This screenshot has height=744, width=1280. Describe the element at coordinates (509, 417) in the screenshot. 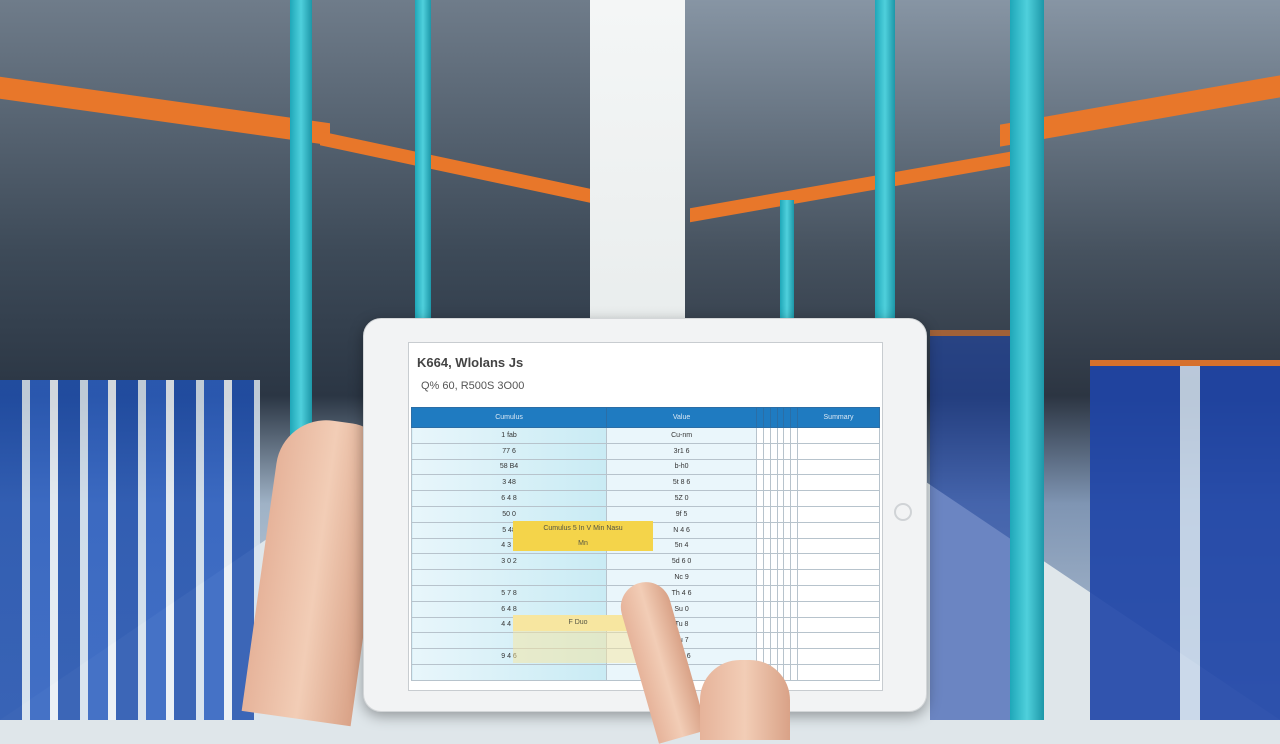

I see `column-header: Cumulus` at that location.